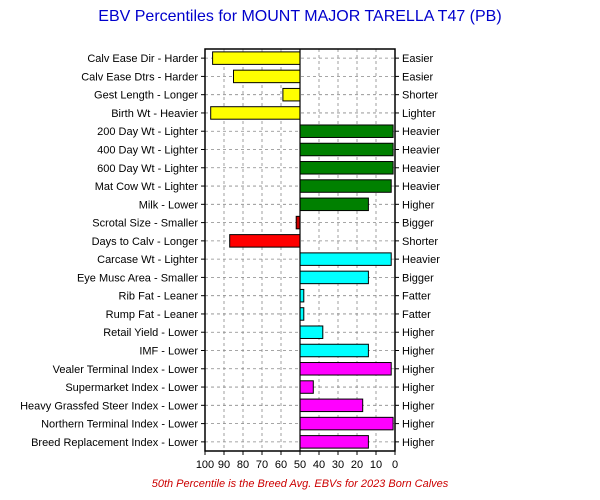 This screenshot has height=500, width=600. Describe the element at coordinates (243, 465) in the screenshot. I see `x-tick-label: 80` at that location.